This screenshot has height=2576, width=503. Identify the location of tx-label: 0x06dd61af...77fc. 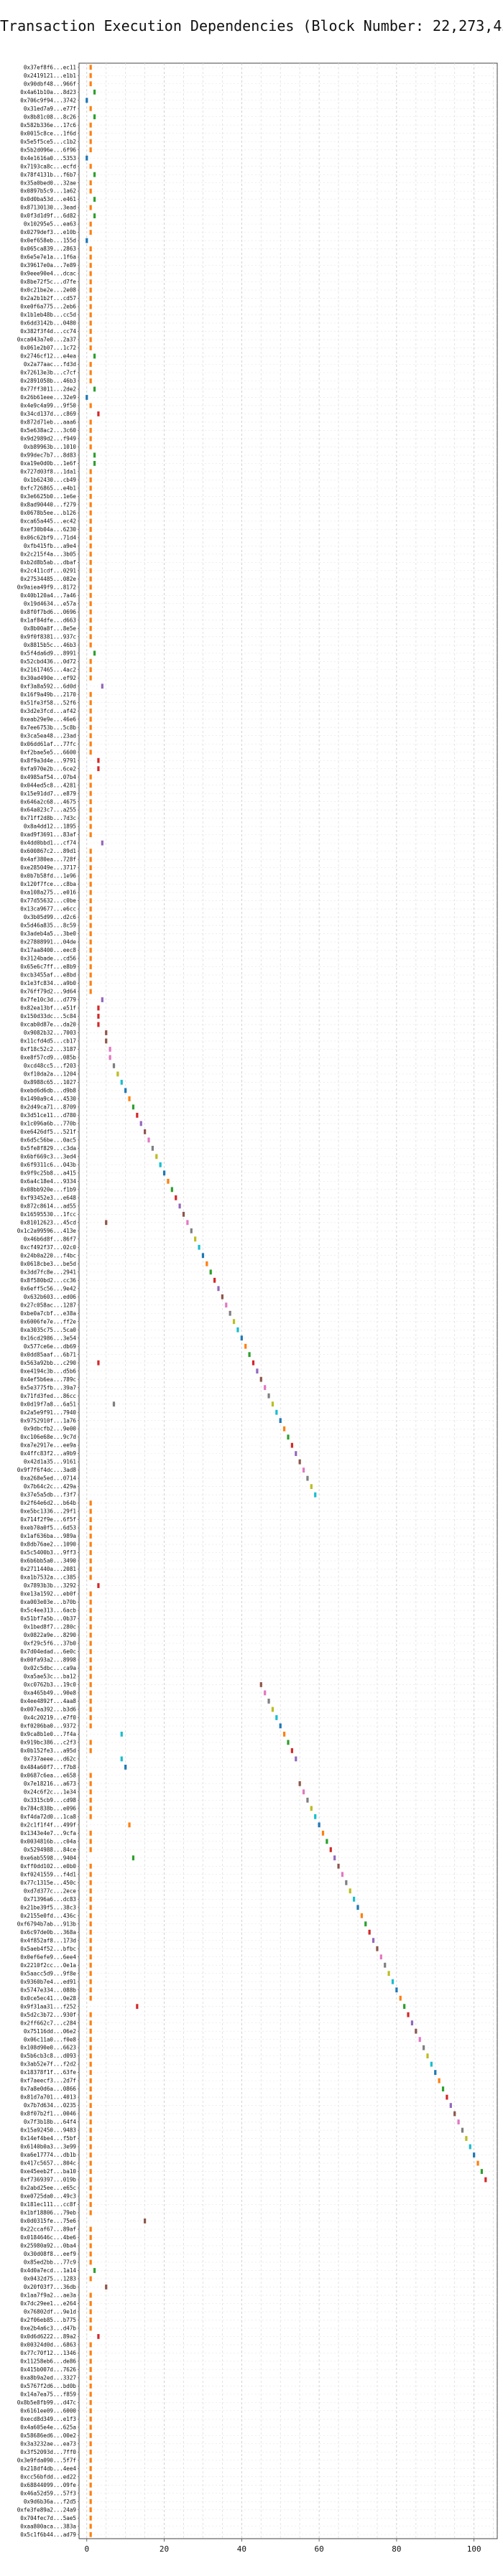
(48, 744).